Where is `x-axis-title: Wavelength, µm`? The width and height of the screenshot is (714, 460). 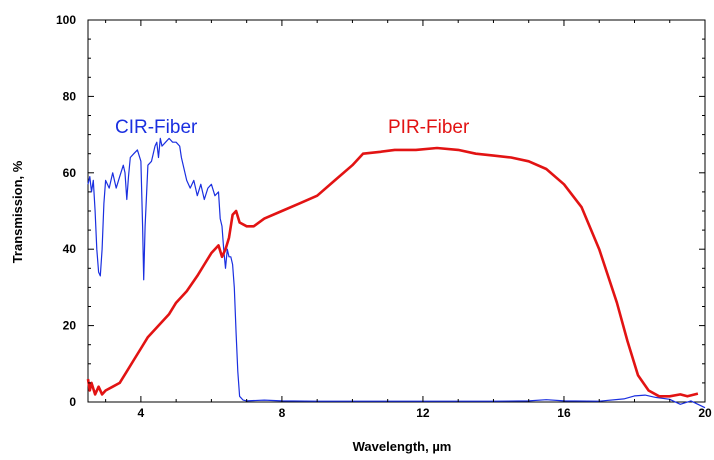 x-axis-title: Wavelength, µm is located at coordinates (402, 446).